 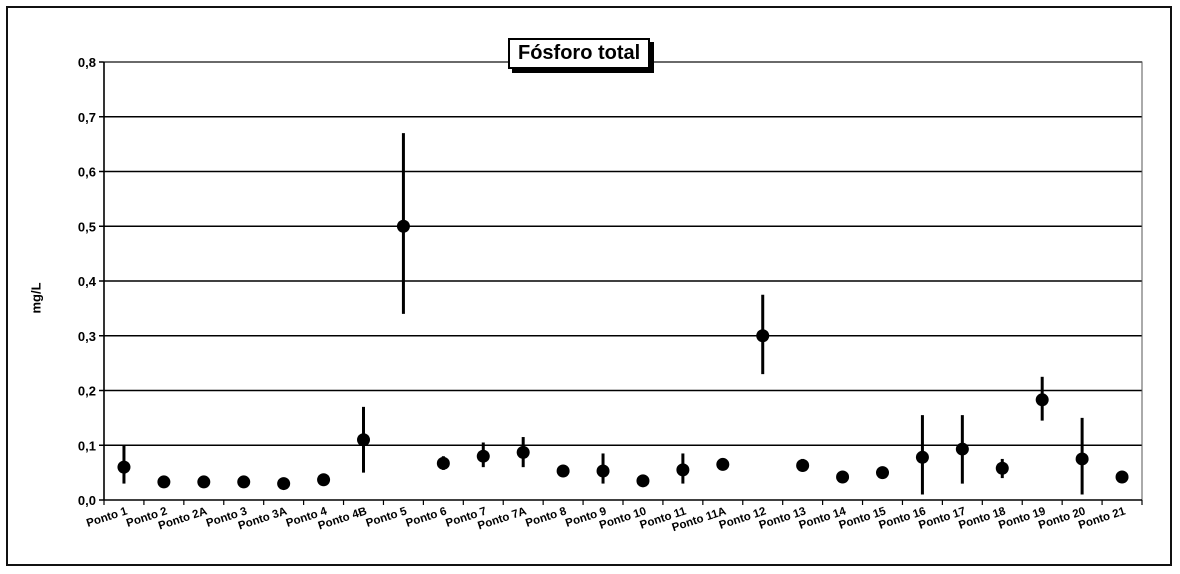 I want to click on y-tick-label: 0,1, so click(x=87, y=445).